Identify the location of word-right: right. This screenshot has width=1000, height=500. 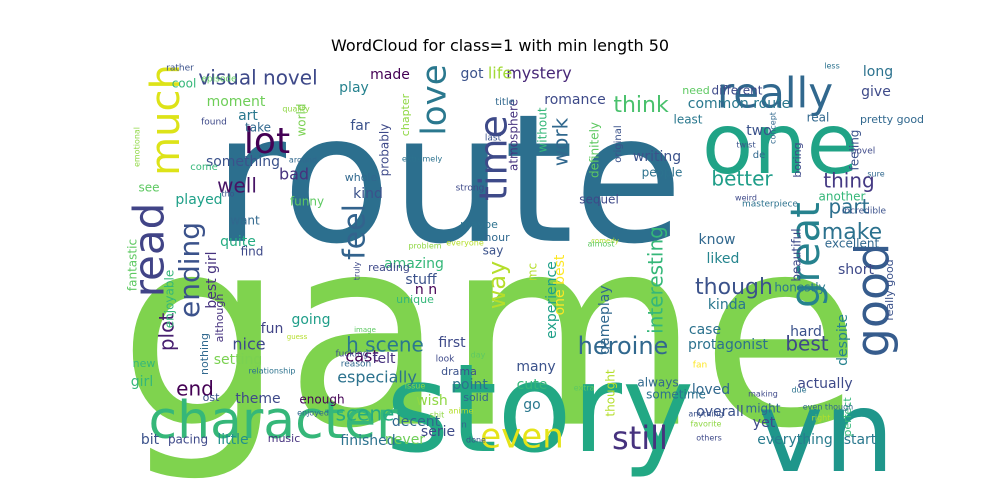
(821, 418).